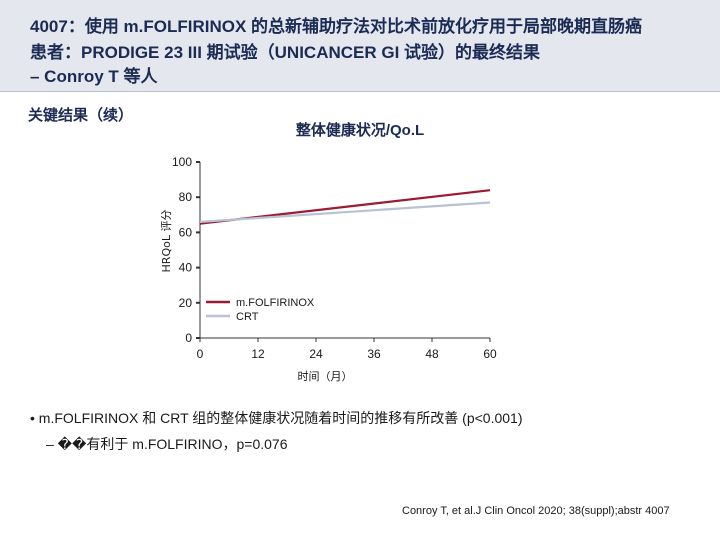 This screenshot has width=720, height=540. Describe the element at coordinates (186, 303) in the screenshot. I see `y-tick-label: 20` at that location.